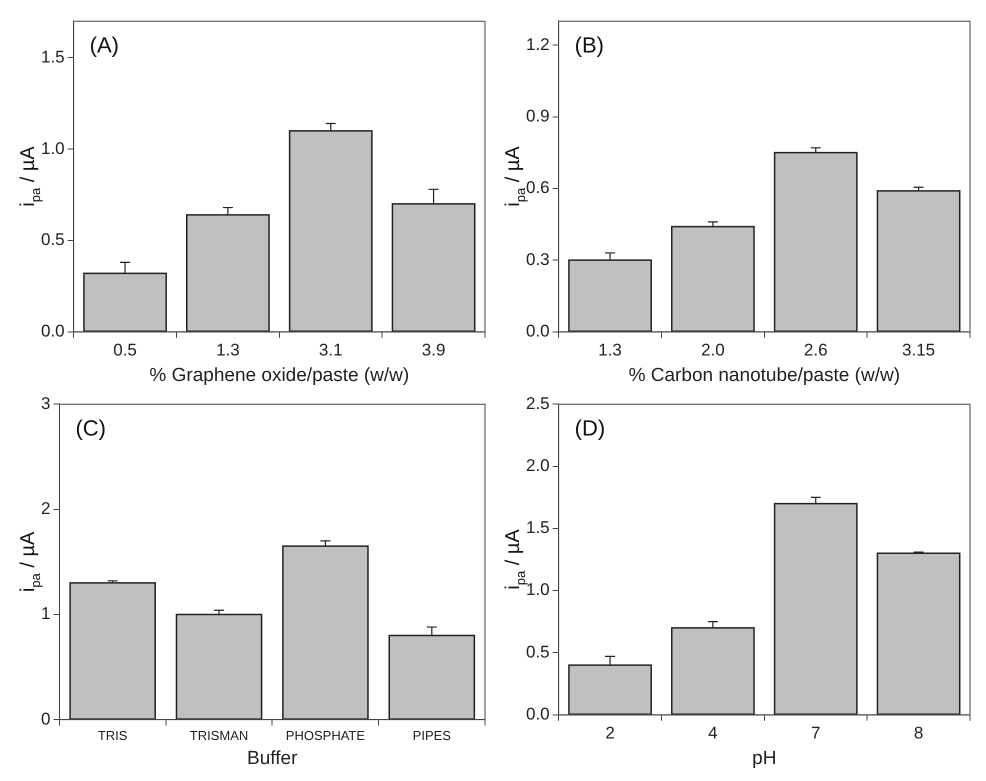 This screenshot has width=986, height=781. Describe the element at coordinates (590, 427) in the screenshot. I see `annotation: (D)` at that location.